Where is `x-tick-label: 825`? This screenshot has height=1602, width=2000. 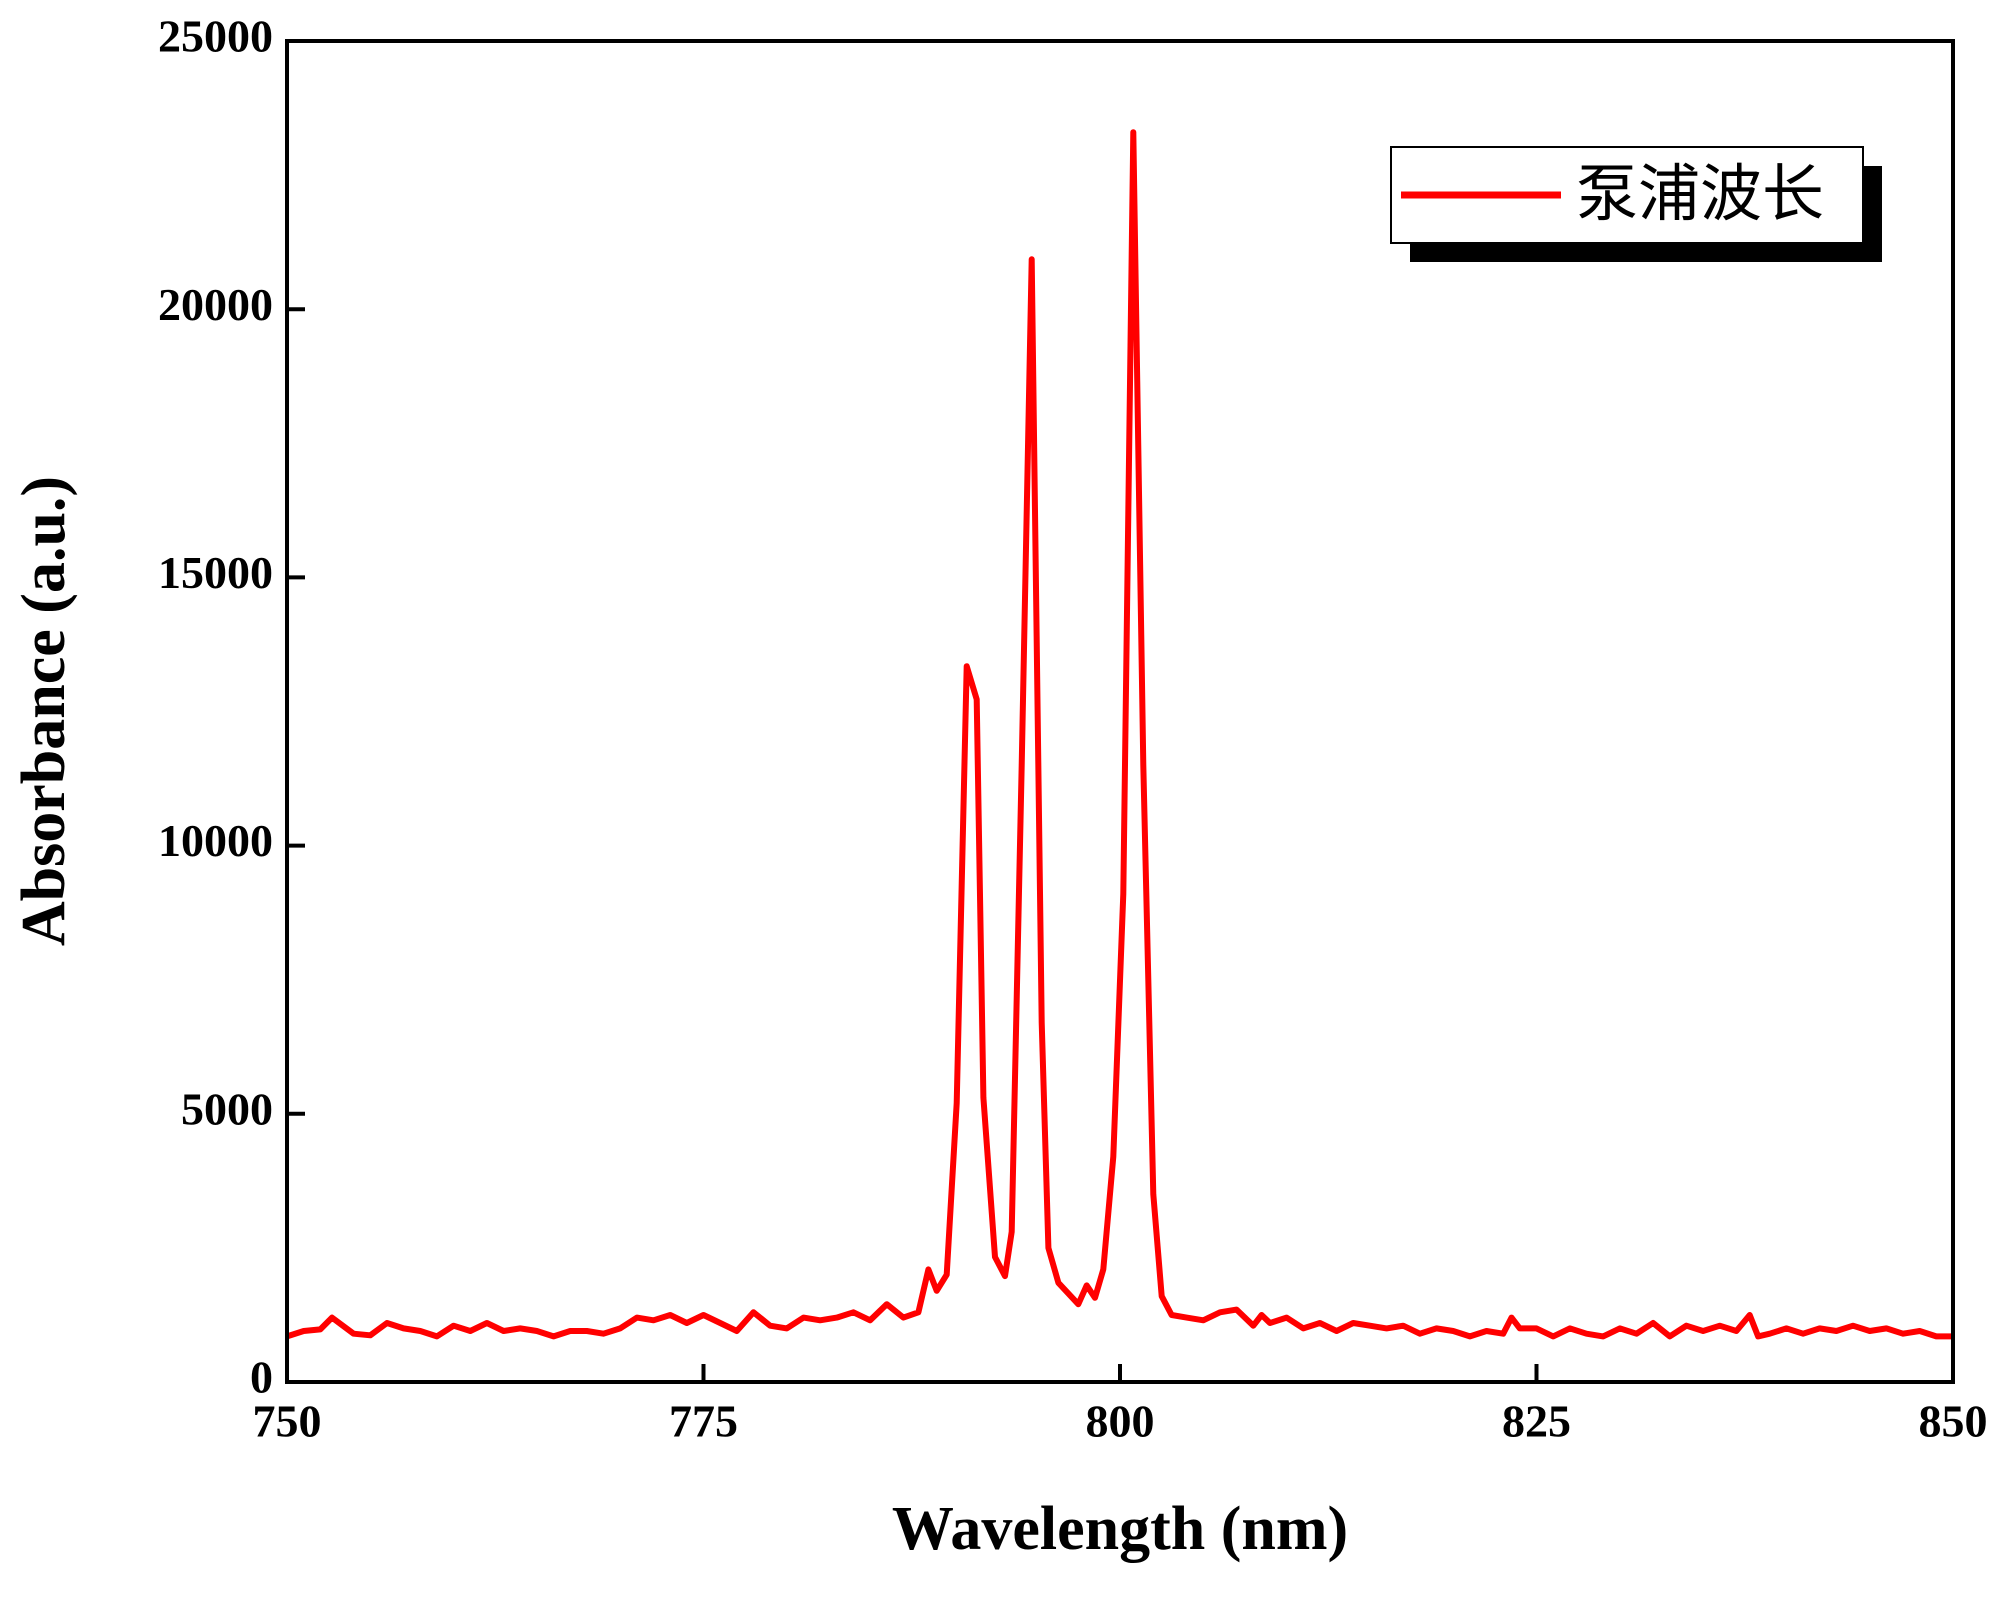 x-tick-label: 825 is located at coordinates (1536, 1421).